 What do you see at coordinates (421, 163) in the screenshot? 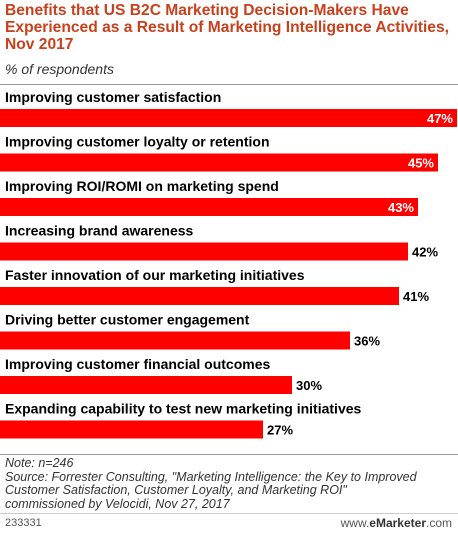
I see `value-label: 45%` at bounding box center [421, 163].